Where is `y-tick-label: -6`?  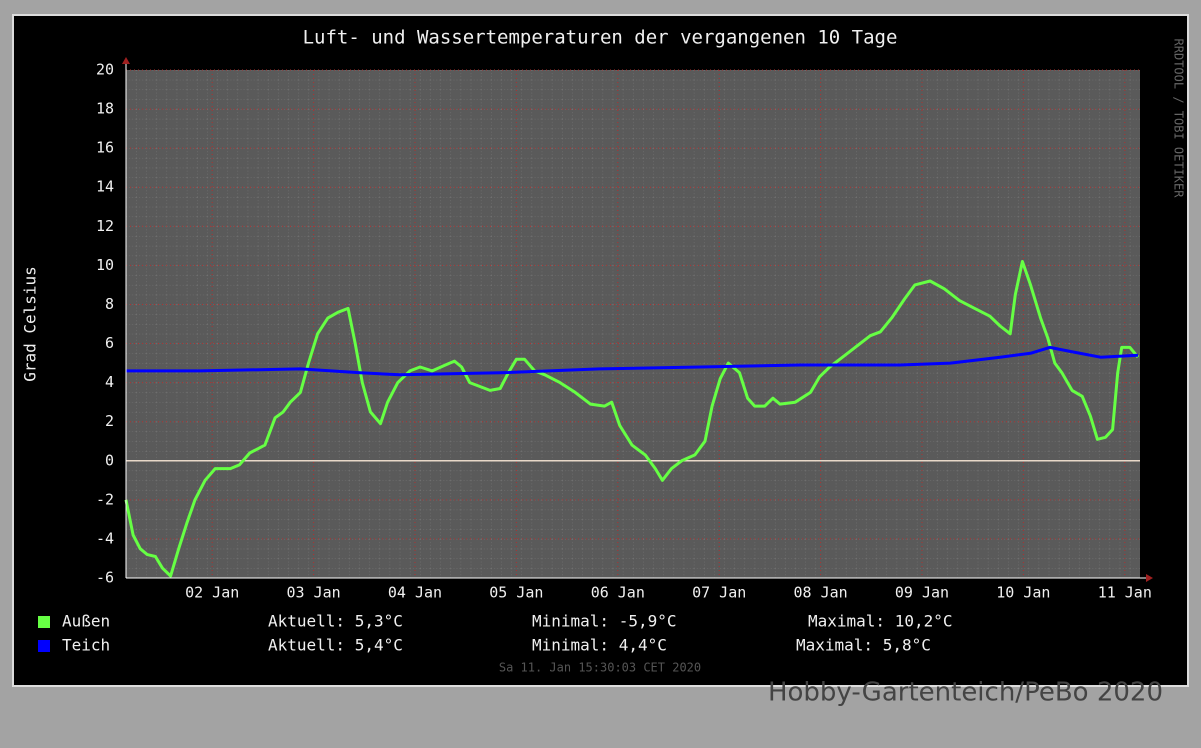
y-tick-label: -6 is located at coordinates (105, 578).